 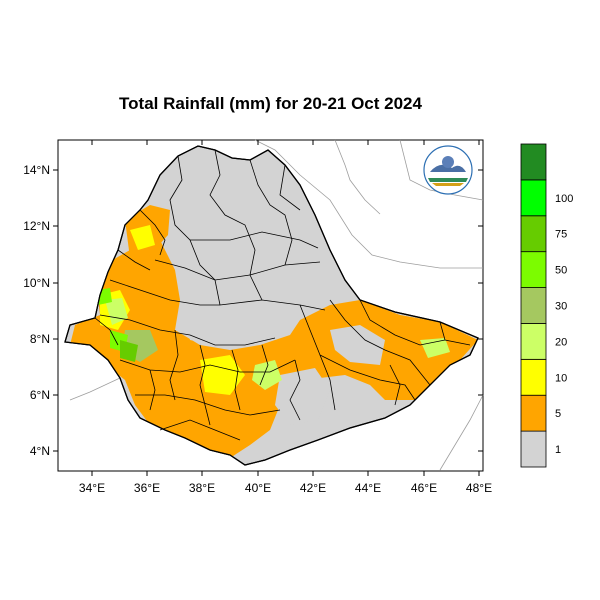 I want to click on legend-label: 10, so click(x=561, y=378).